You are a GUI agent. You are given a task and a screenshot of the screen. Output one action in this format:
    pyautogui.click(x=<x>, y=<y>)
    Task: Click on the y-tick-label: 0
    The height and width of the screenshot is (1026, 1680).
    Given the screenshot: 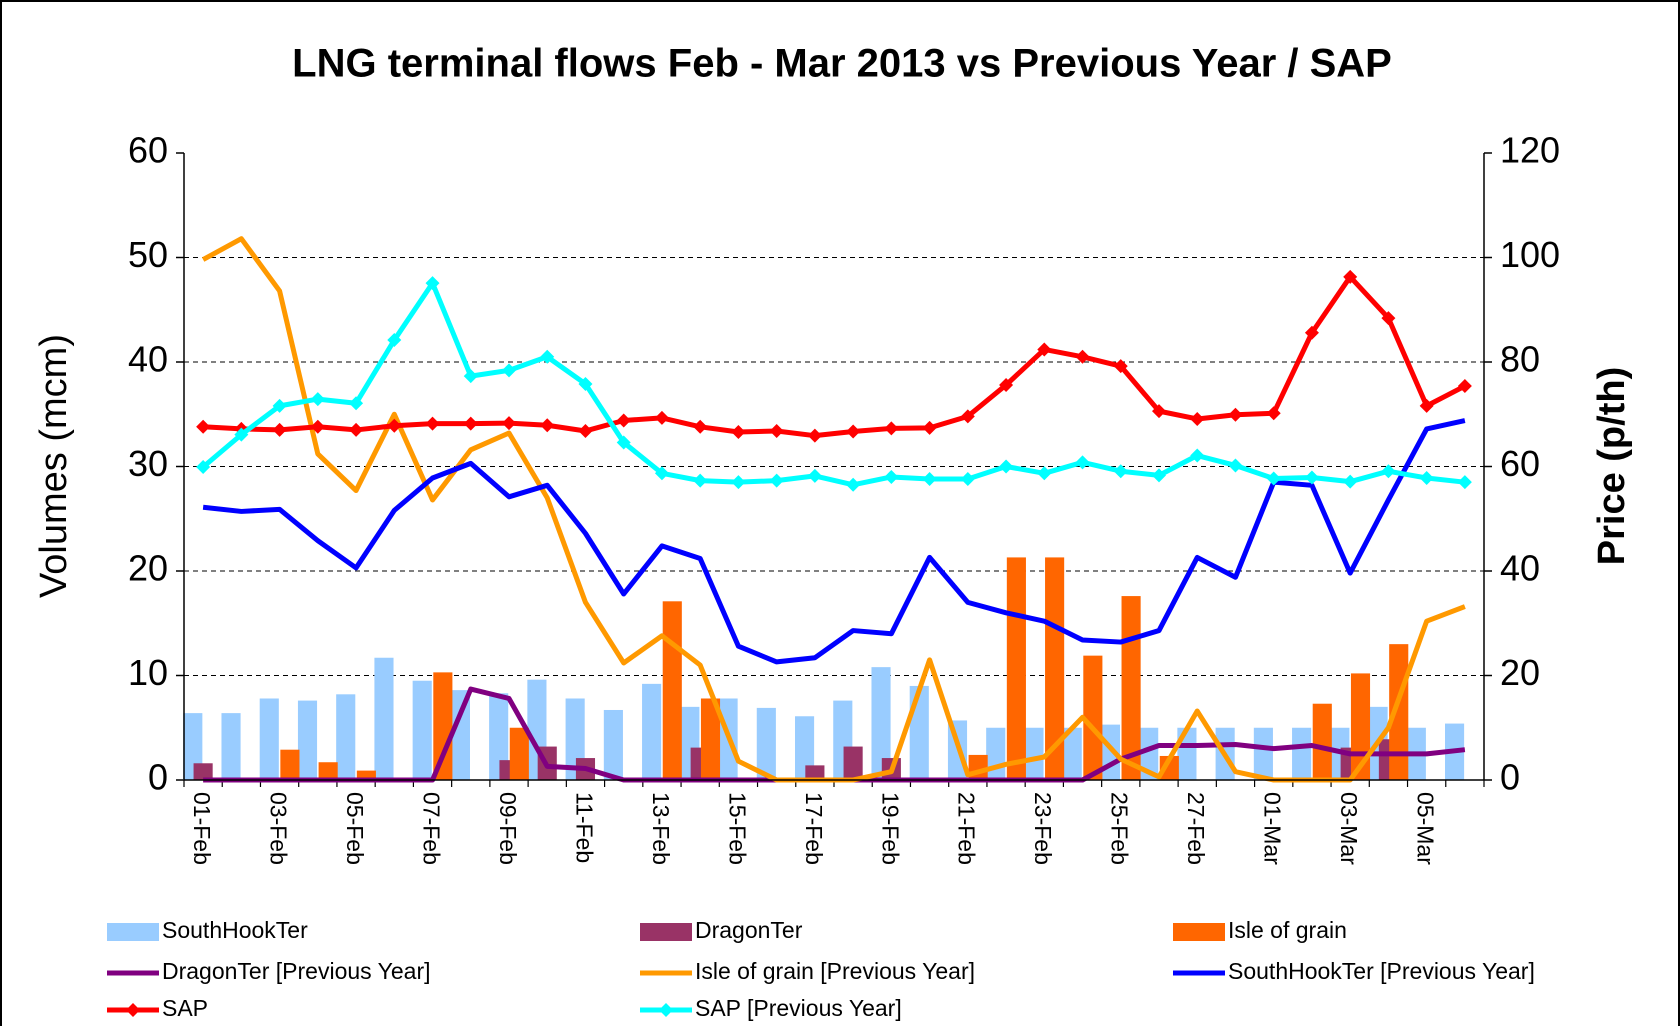 What is the action you would take?
    pyautogui.click(x=158, y=777)
    